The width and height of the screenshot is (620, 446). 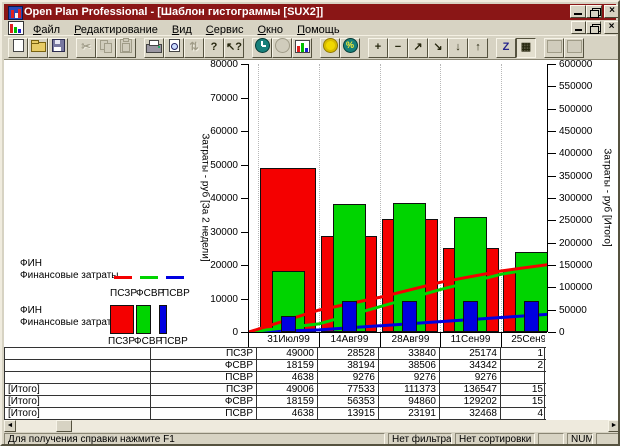 What do you see at coordinates (470, 339) in the screenshot?
I see `x-axis-label-4: 11Сен99` at bounding box center [470, 339].